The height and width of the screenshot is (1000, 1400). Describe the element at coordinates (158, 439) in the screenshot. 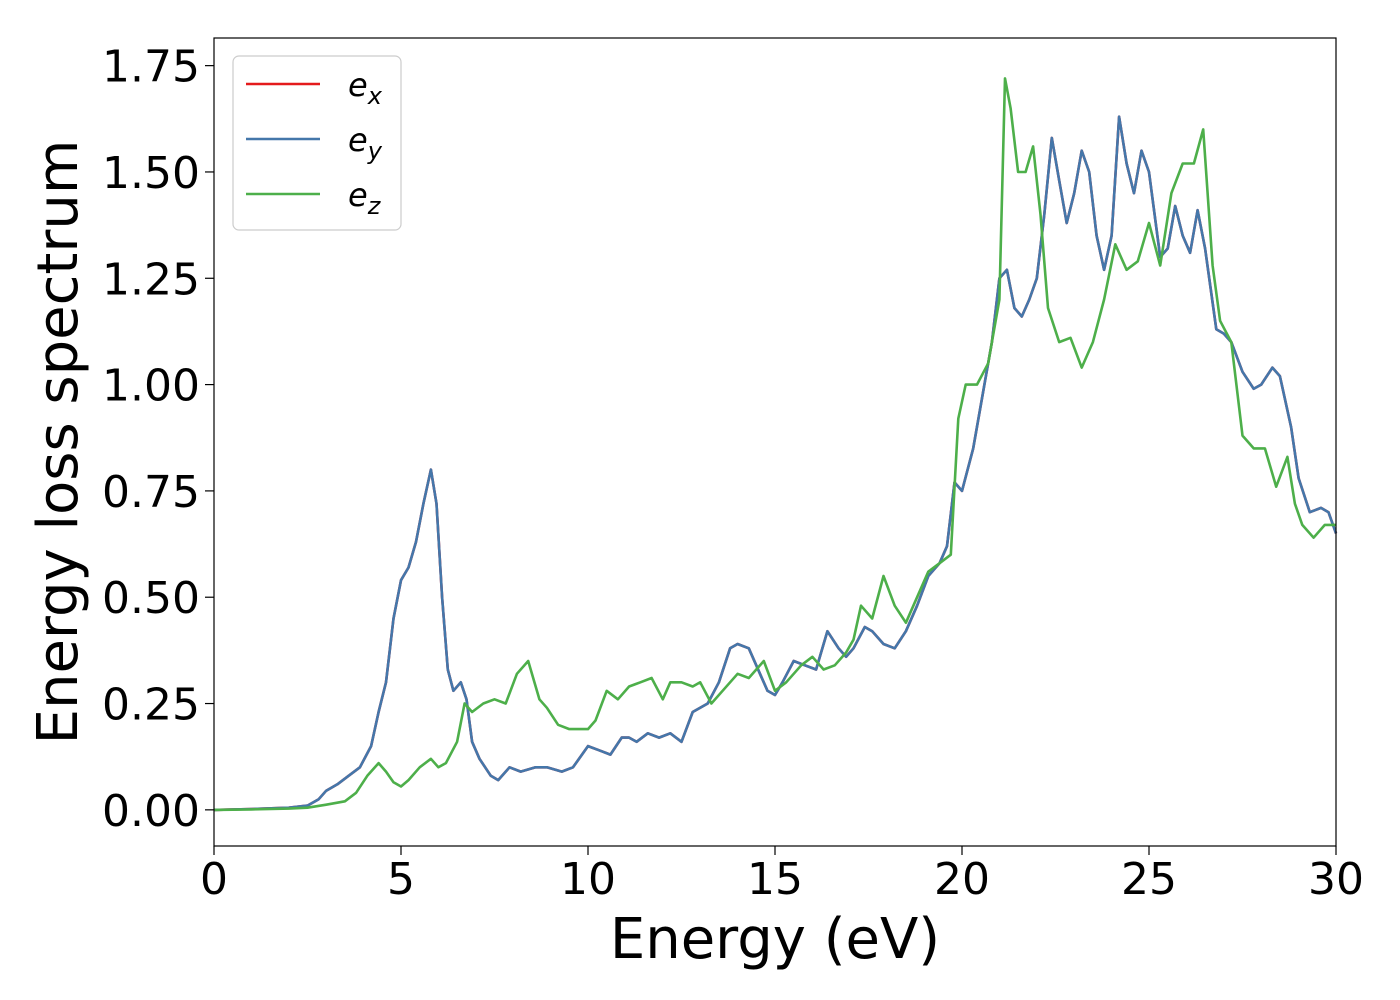

I see `y-axis: 0.00 0.25 0.50 0.75 1.00 1.25 1.50 1.75` at that location.